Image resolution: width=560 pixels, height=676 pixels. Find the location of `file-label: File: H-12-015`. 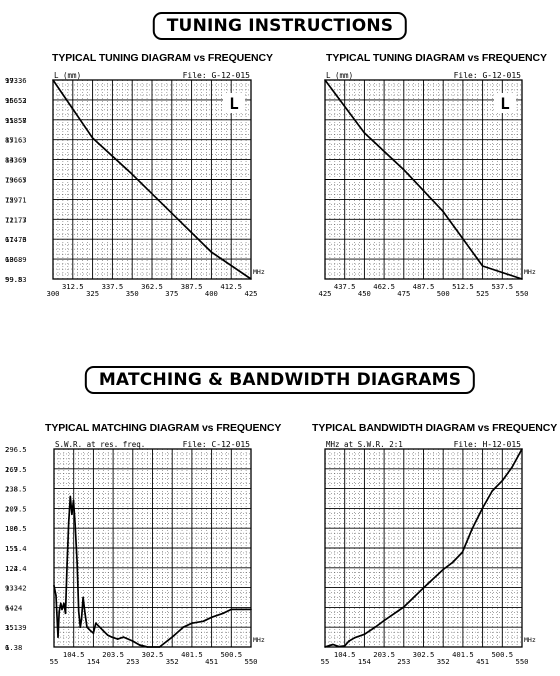

file-label: File: H-12-015 is located at coordinates (488, 444).